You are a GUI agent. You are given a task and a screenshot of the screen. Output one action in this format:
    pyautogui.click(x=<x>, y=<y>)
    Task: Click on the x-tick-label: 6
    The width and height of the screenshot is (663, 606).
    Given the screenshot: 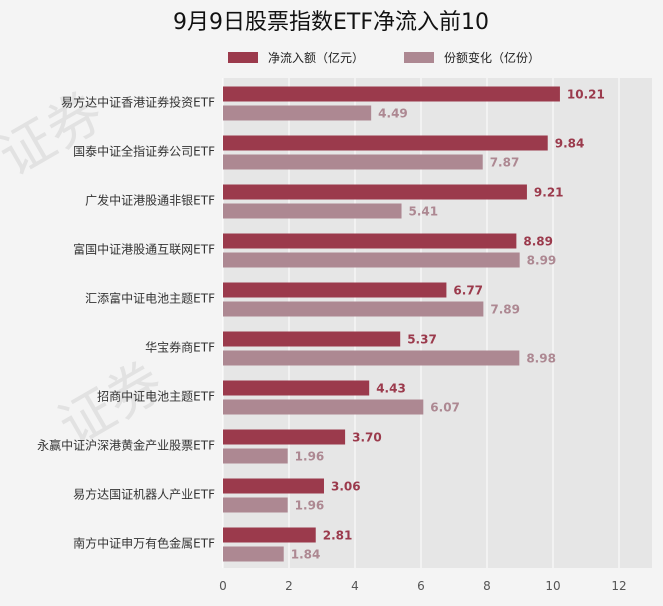 What is the action you would take?
    pyautogui.click(x=421, y=586)
    